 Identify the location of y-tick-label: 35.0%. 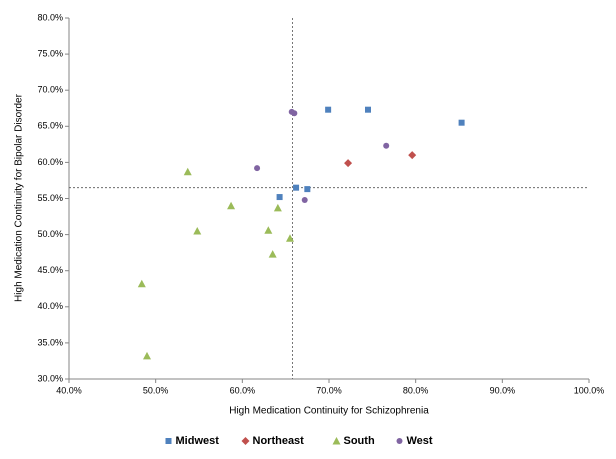
(50, 342).